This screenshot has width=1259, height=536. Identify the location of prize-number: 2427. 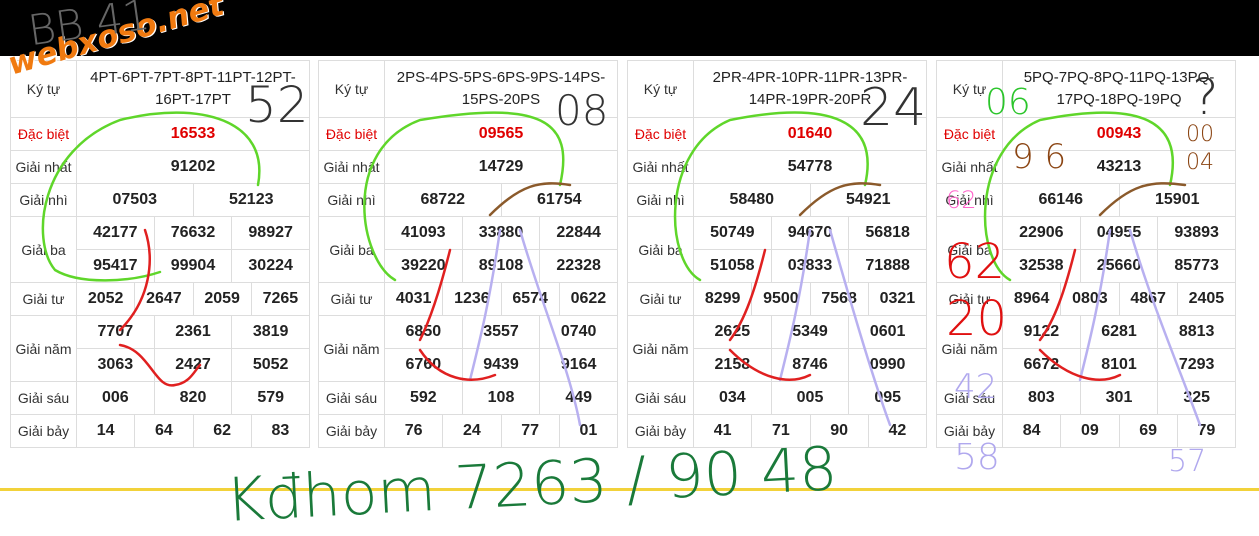
(193, 365).